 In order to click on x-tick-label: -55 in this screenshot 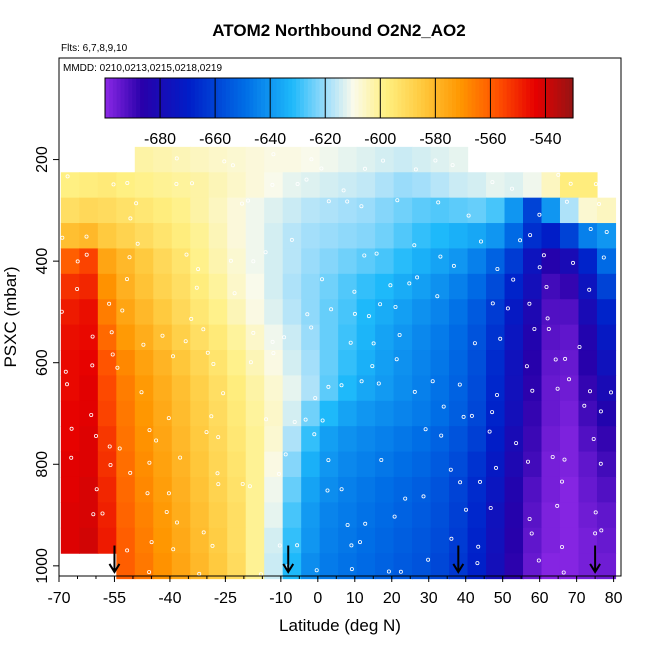, I will do `click(114, 598)`.